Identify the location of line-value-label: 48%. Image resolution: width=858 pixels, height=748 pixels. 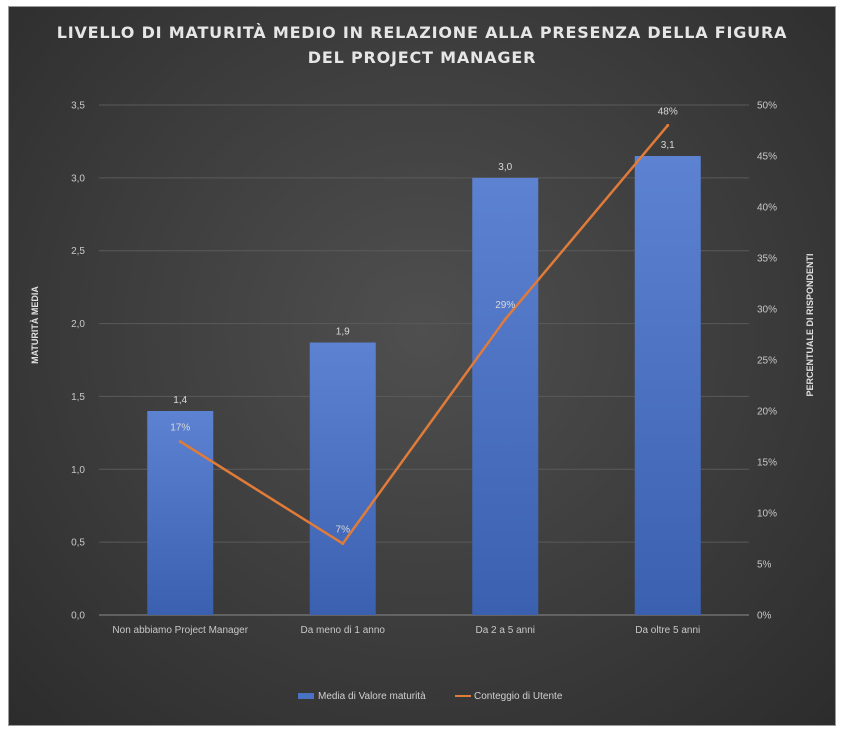
(668, 111).